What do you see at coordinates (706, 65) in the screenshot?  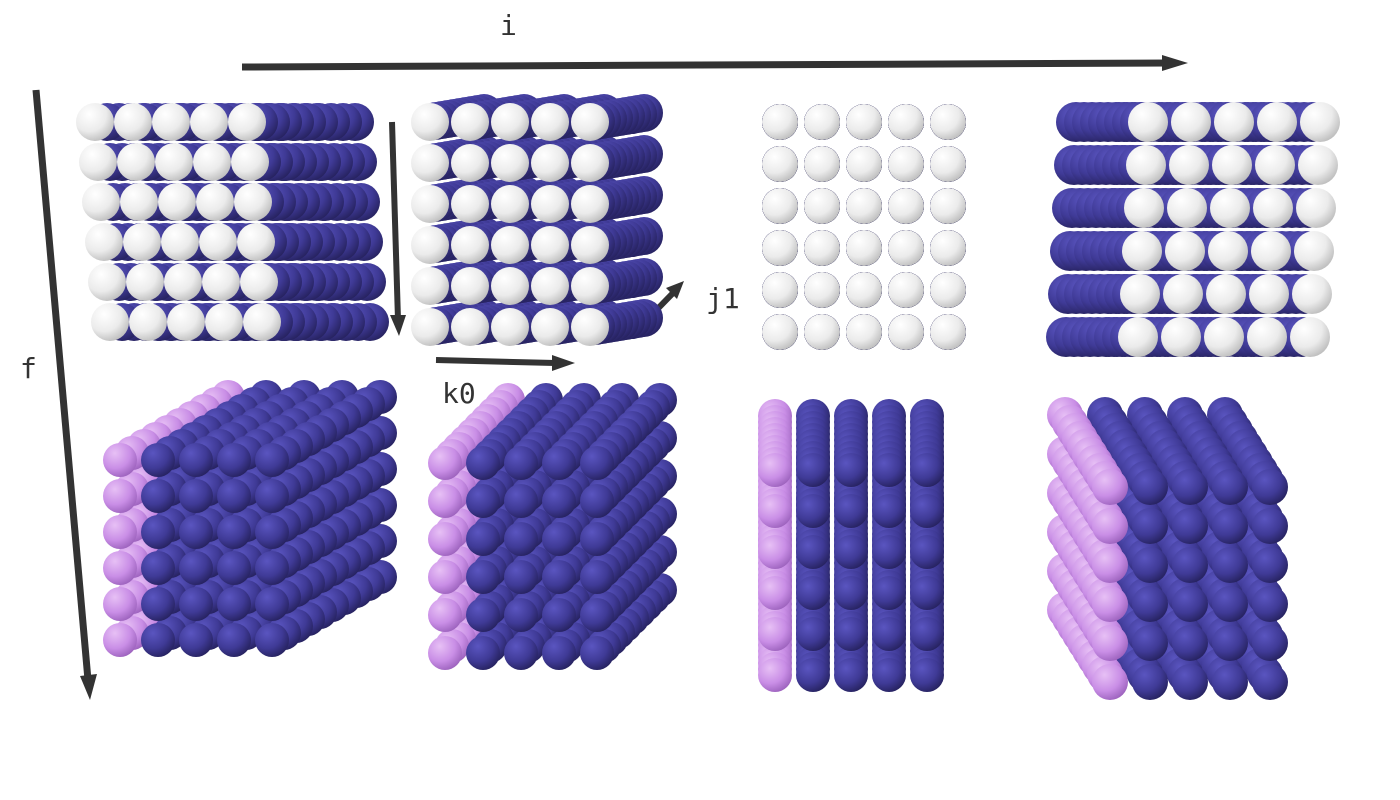 I see `i-axis-arrow` at bounding box center [706, 65].